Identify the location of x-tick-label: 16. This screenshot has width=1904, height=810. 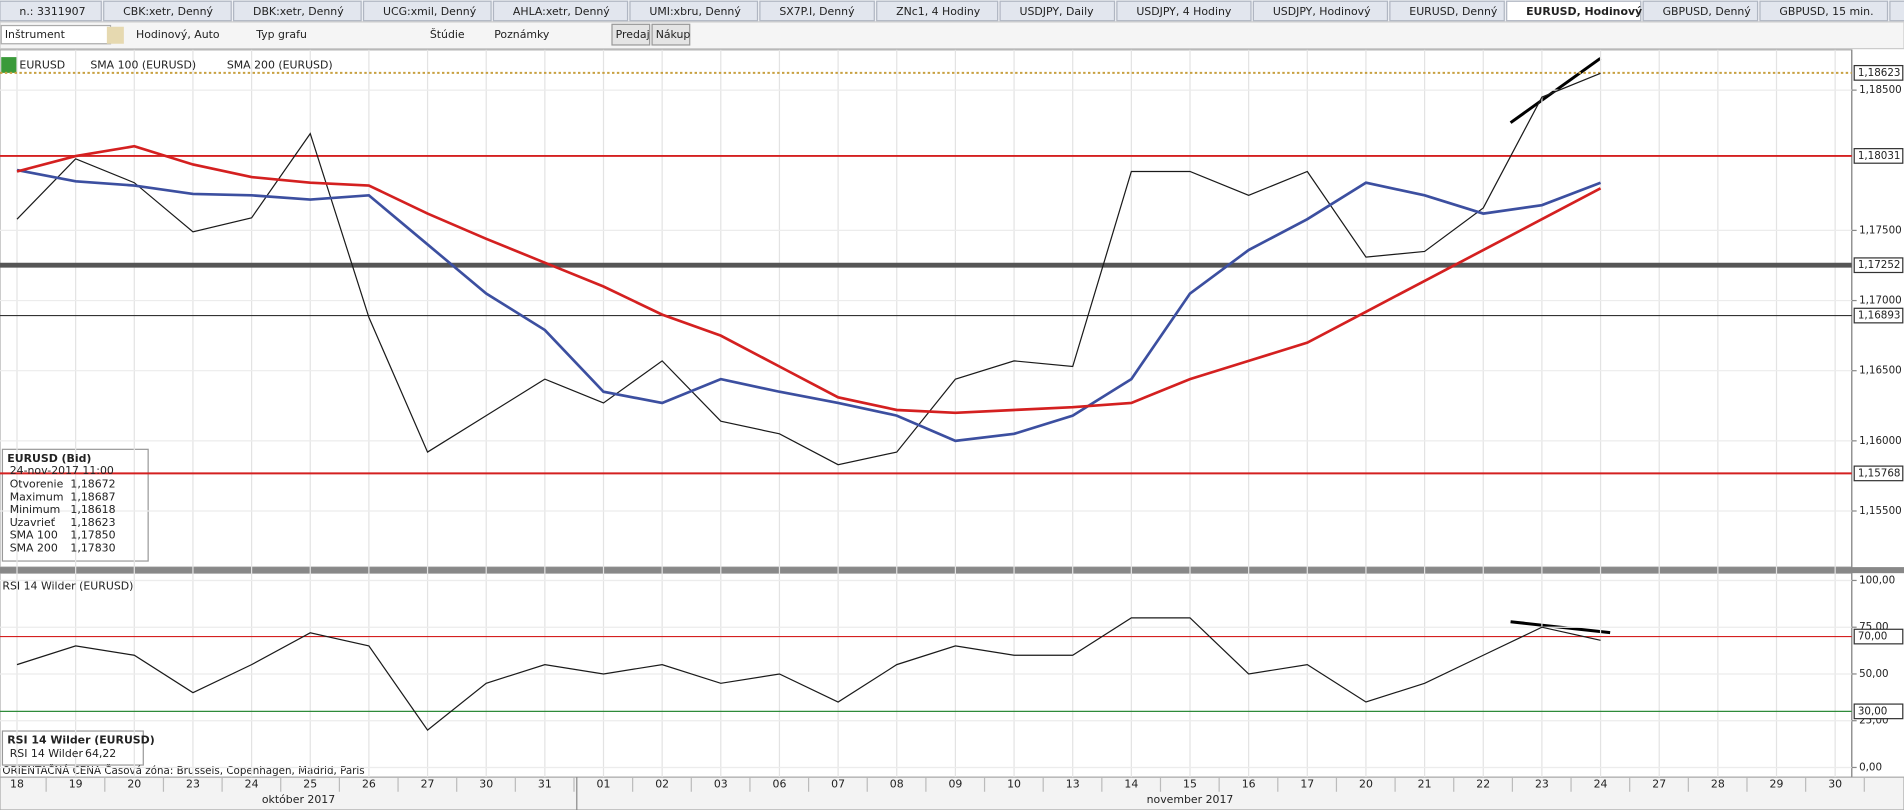
(1249, 783).